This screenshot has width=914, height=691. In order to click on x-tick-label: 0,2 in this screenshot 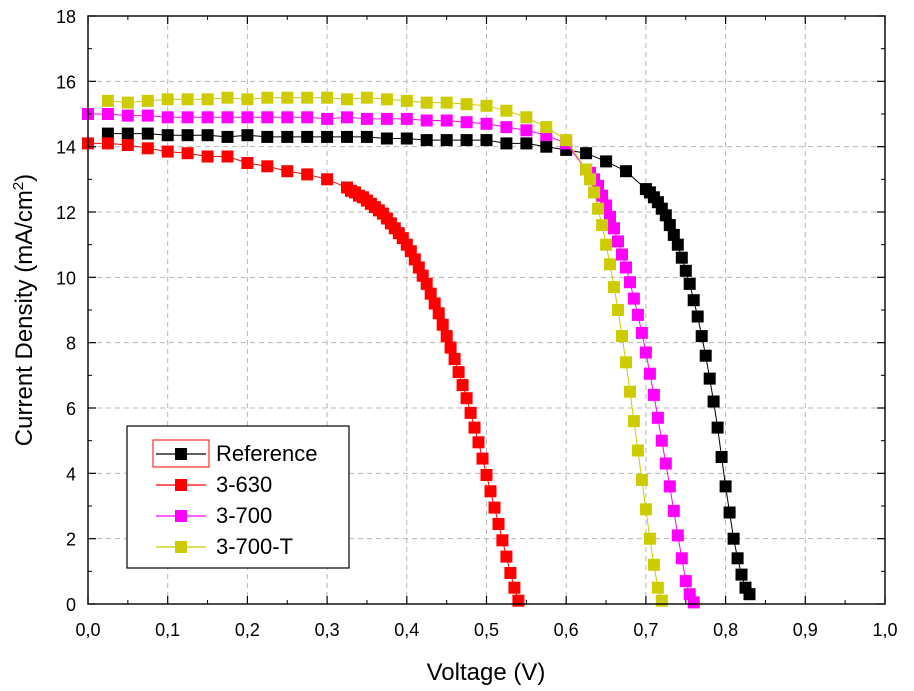, I will do `click(247, 630)`.